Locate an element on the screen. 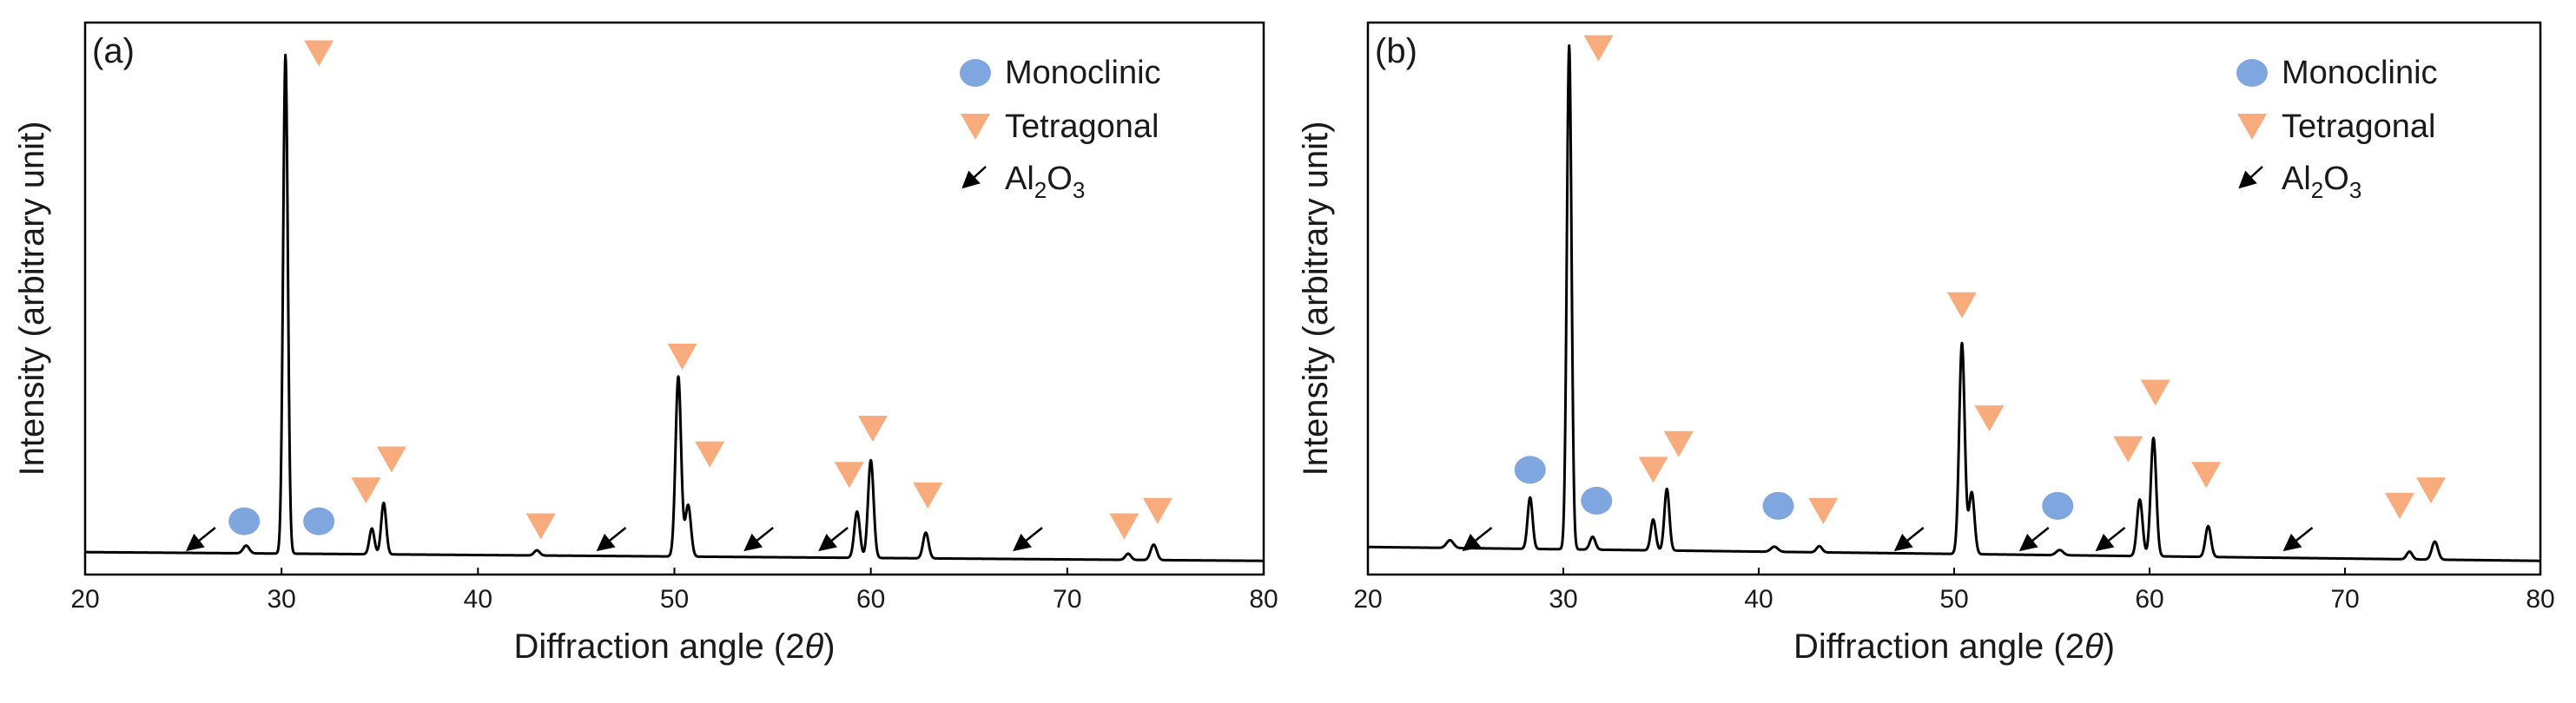  panel-label: (b) is located at coordinates (1396, 51).